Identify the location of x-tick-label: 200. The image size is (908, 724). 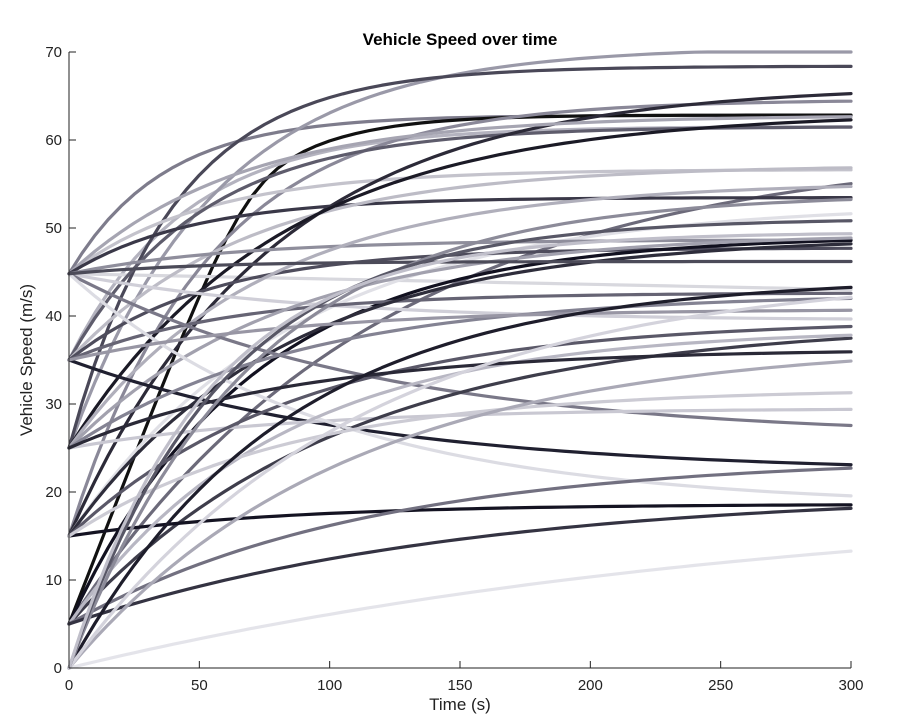
(590, 685).